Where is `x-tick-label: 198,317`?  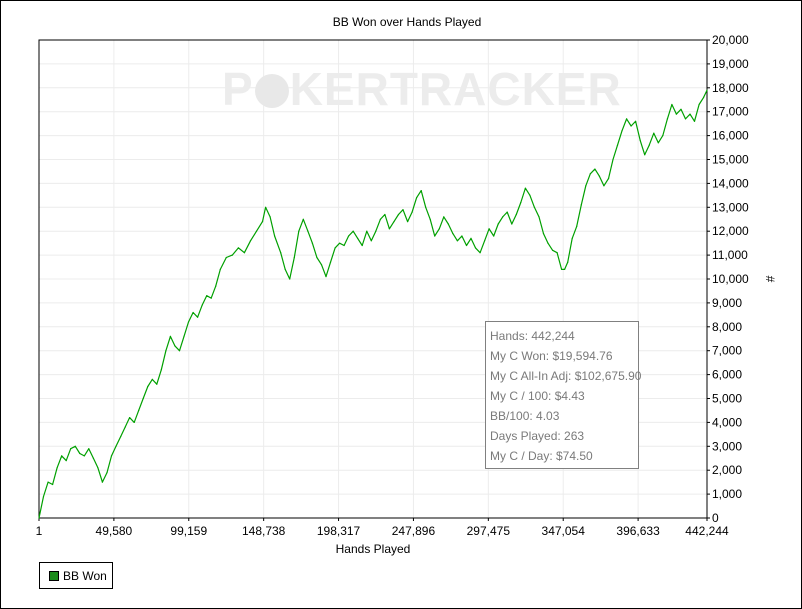
x-tick-label: 198,317 is located at coordinates (339, 531).